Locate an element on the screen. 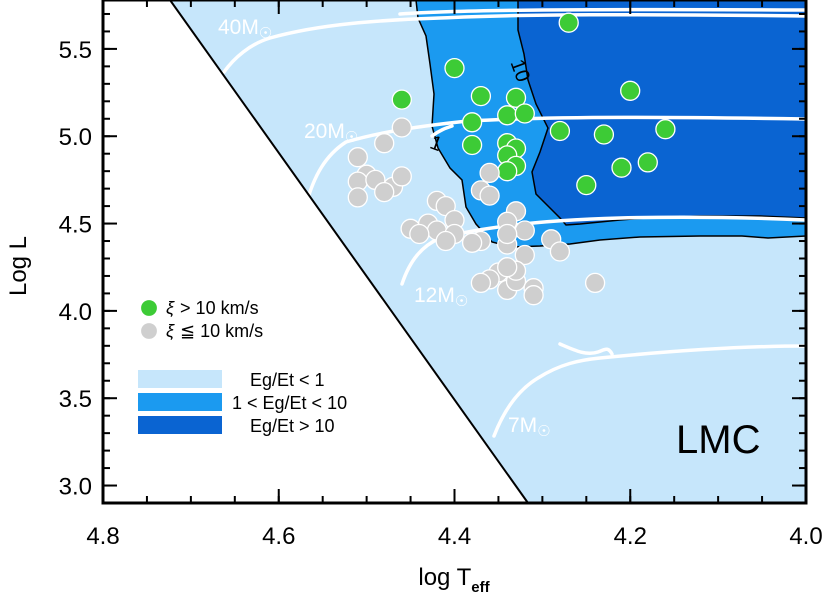  legend-region-medium: 1 < Eg/Et < 10 is located at coordinates (289, 403).